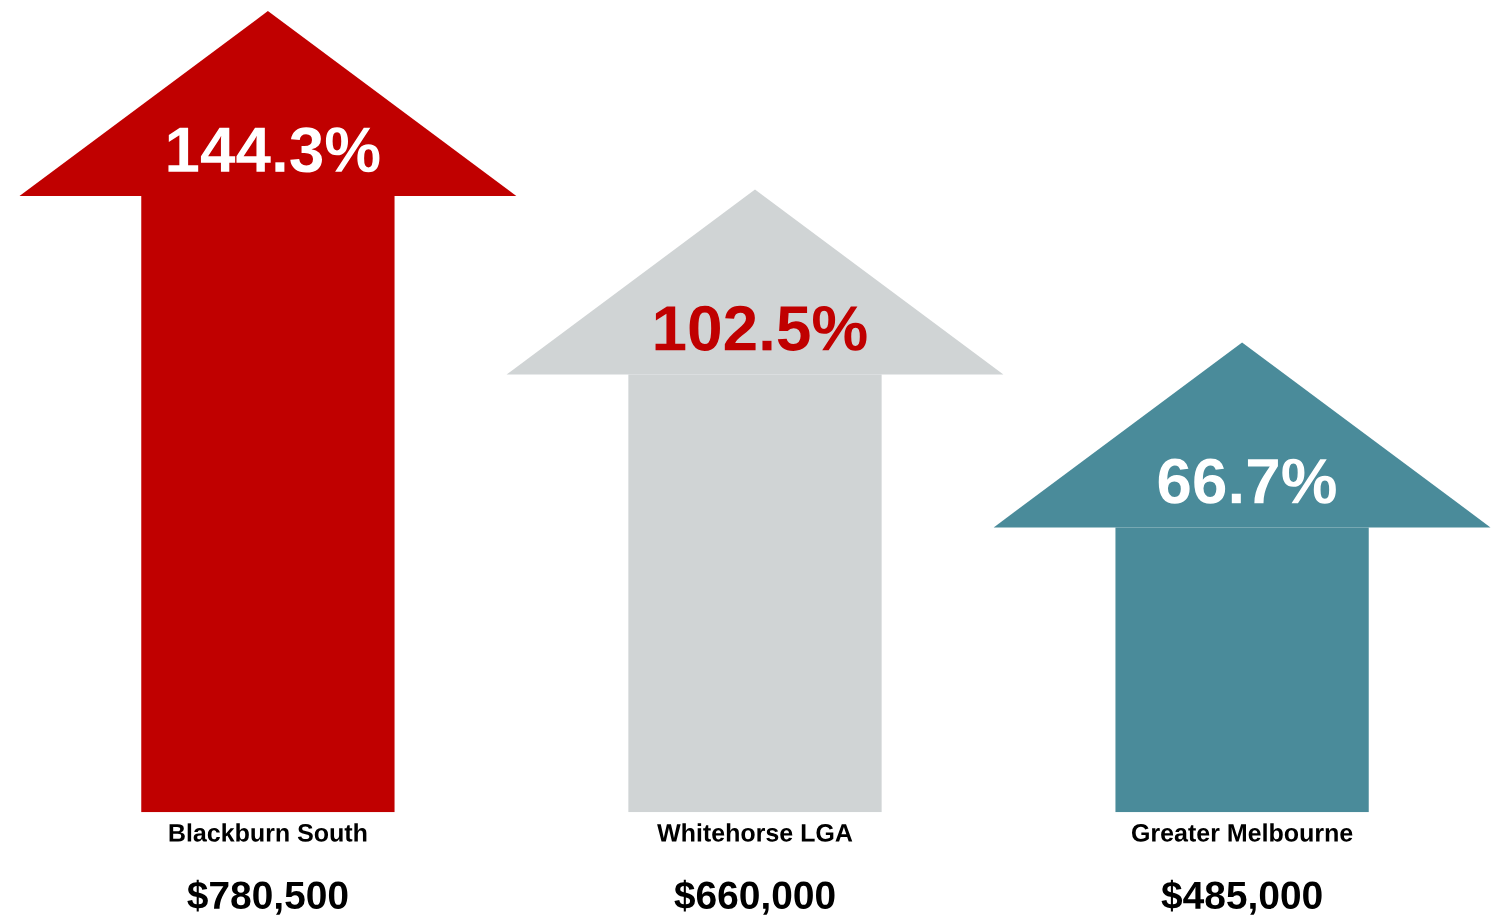  Describe the element at coordinates (267, 897) in the screenshot. I see `text: $780,500` at that location.